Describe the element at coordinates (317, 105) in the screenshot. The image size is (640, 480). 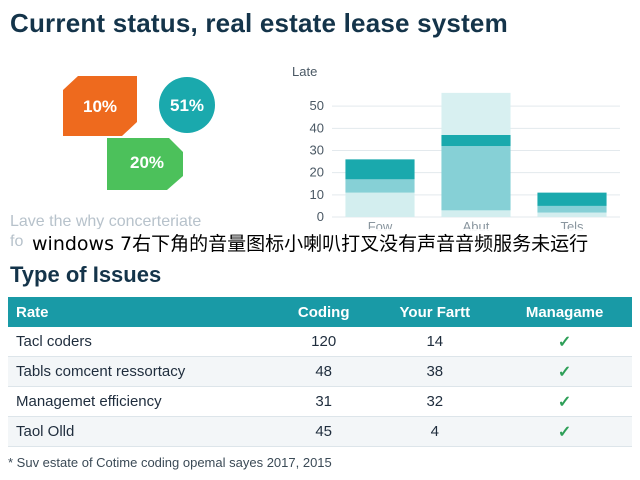
I see `y-tick-label: 50` at that location.